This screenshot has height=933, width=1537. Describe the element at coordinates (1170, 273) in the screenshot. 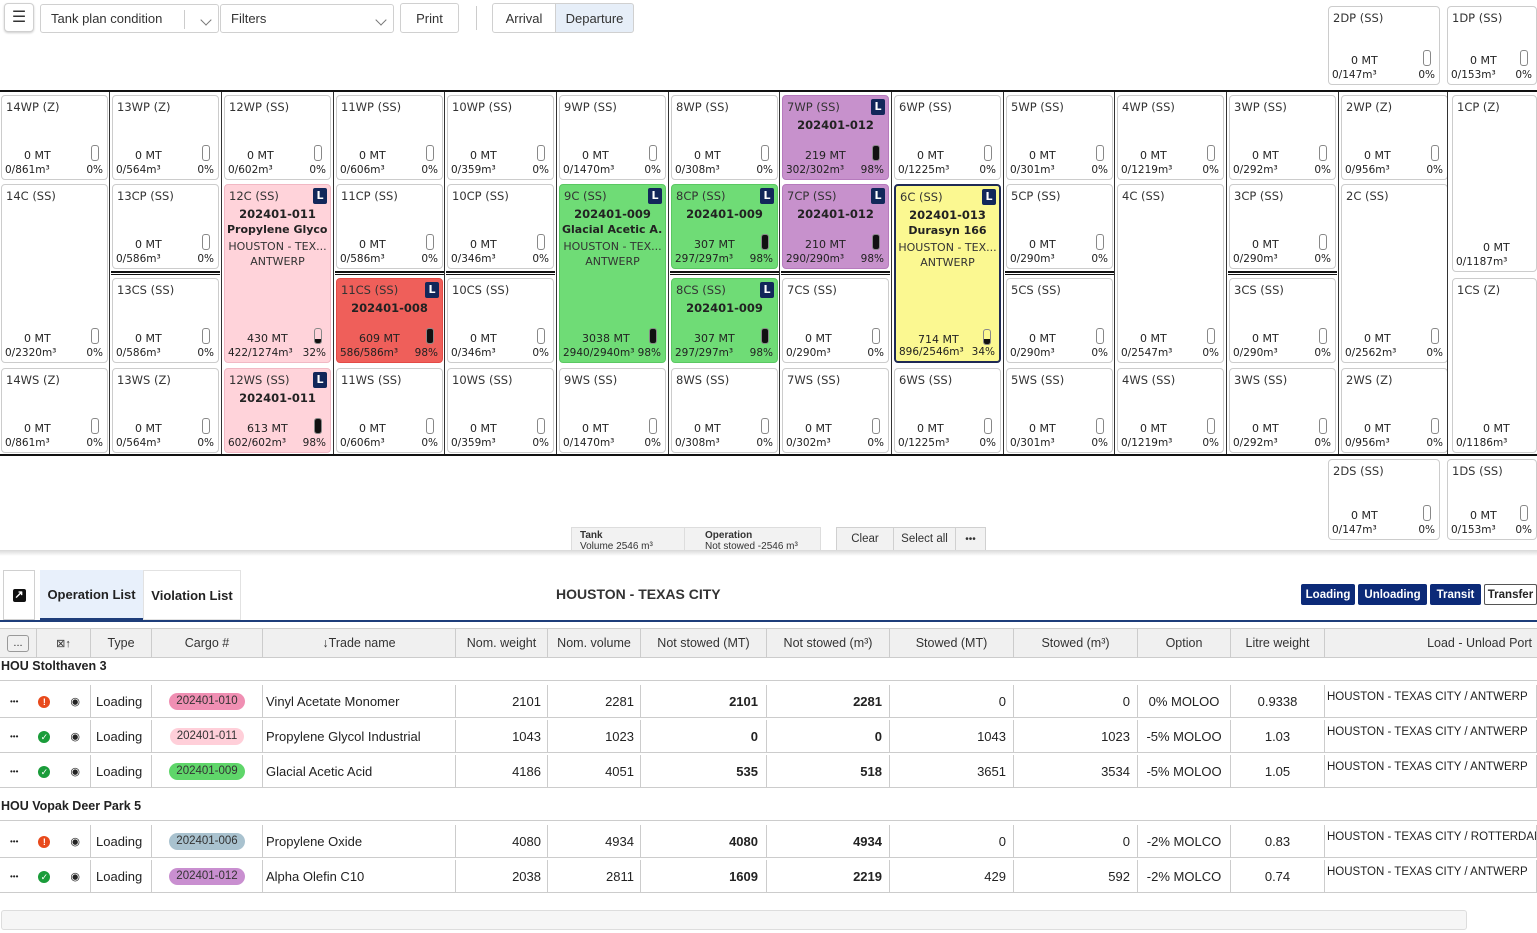

I see `tank-4c: 4C (SS) 0 MT 0% 0/2547m³` at that location.